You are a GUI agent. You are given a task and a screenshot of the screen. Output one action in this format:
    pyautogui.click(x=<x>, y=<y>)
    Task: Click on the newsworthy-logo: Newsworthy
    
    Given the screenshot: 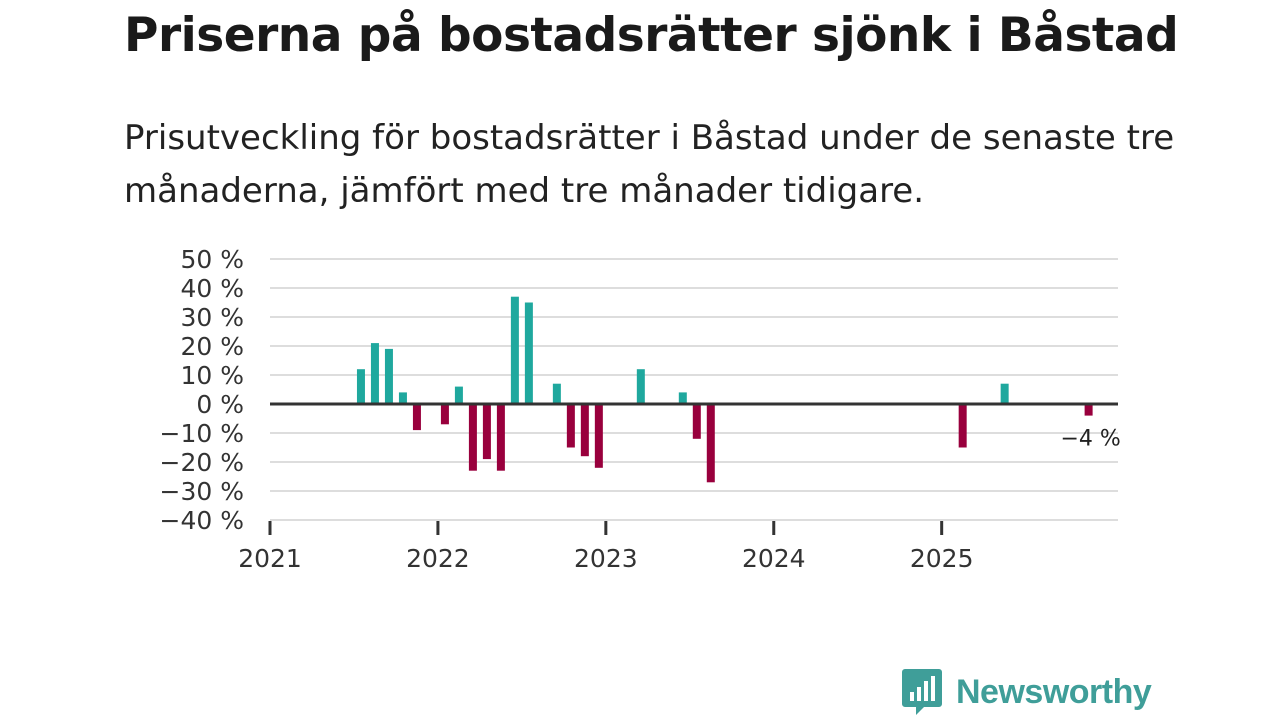 What is the action you would take?
    pyautogui.click(x=1027, y=692)
    